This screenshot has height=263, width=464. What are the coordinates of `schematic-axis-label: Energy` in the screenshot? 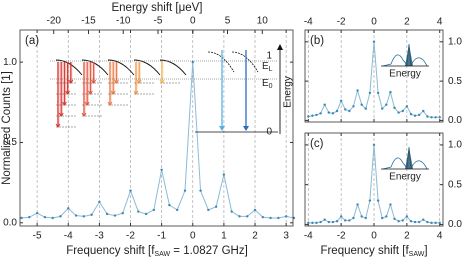 It's located at (288, 92).